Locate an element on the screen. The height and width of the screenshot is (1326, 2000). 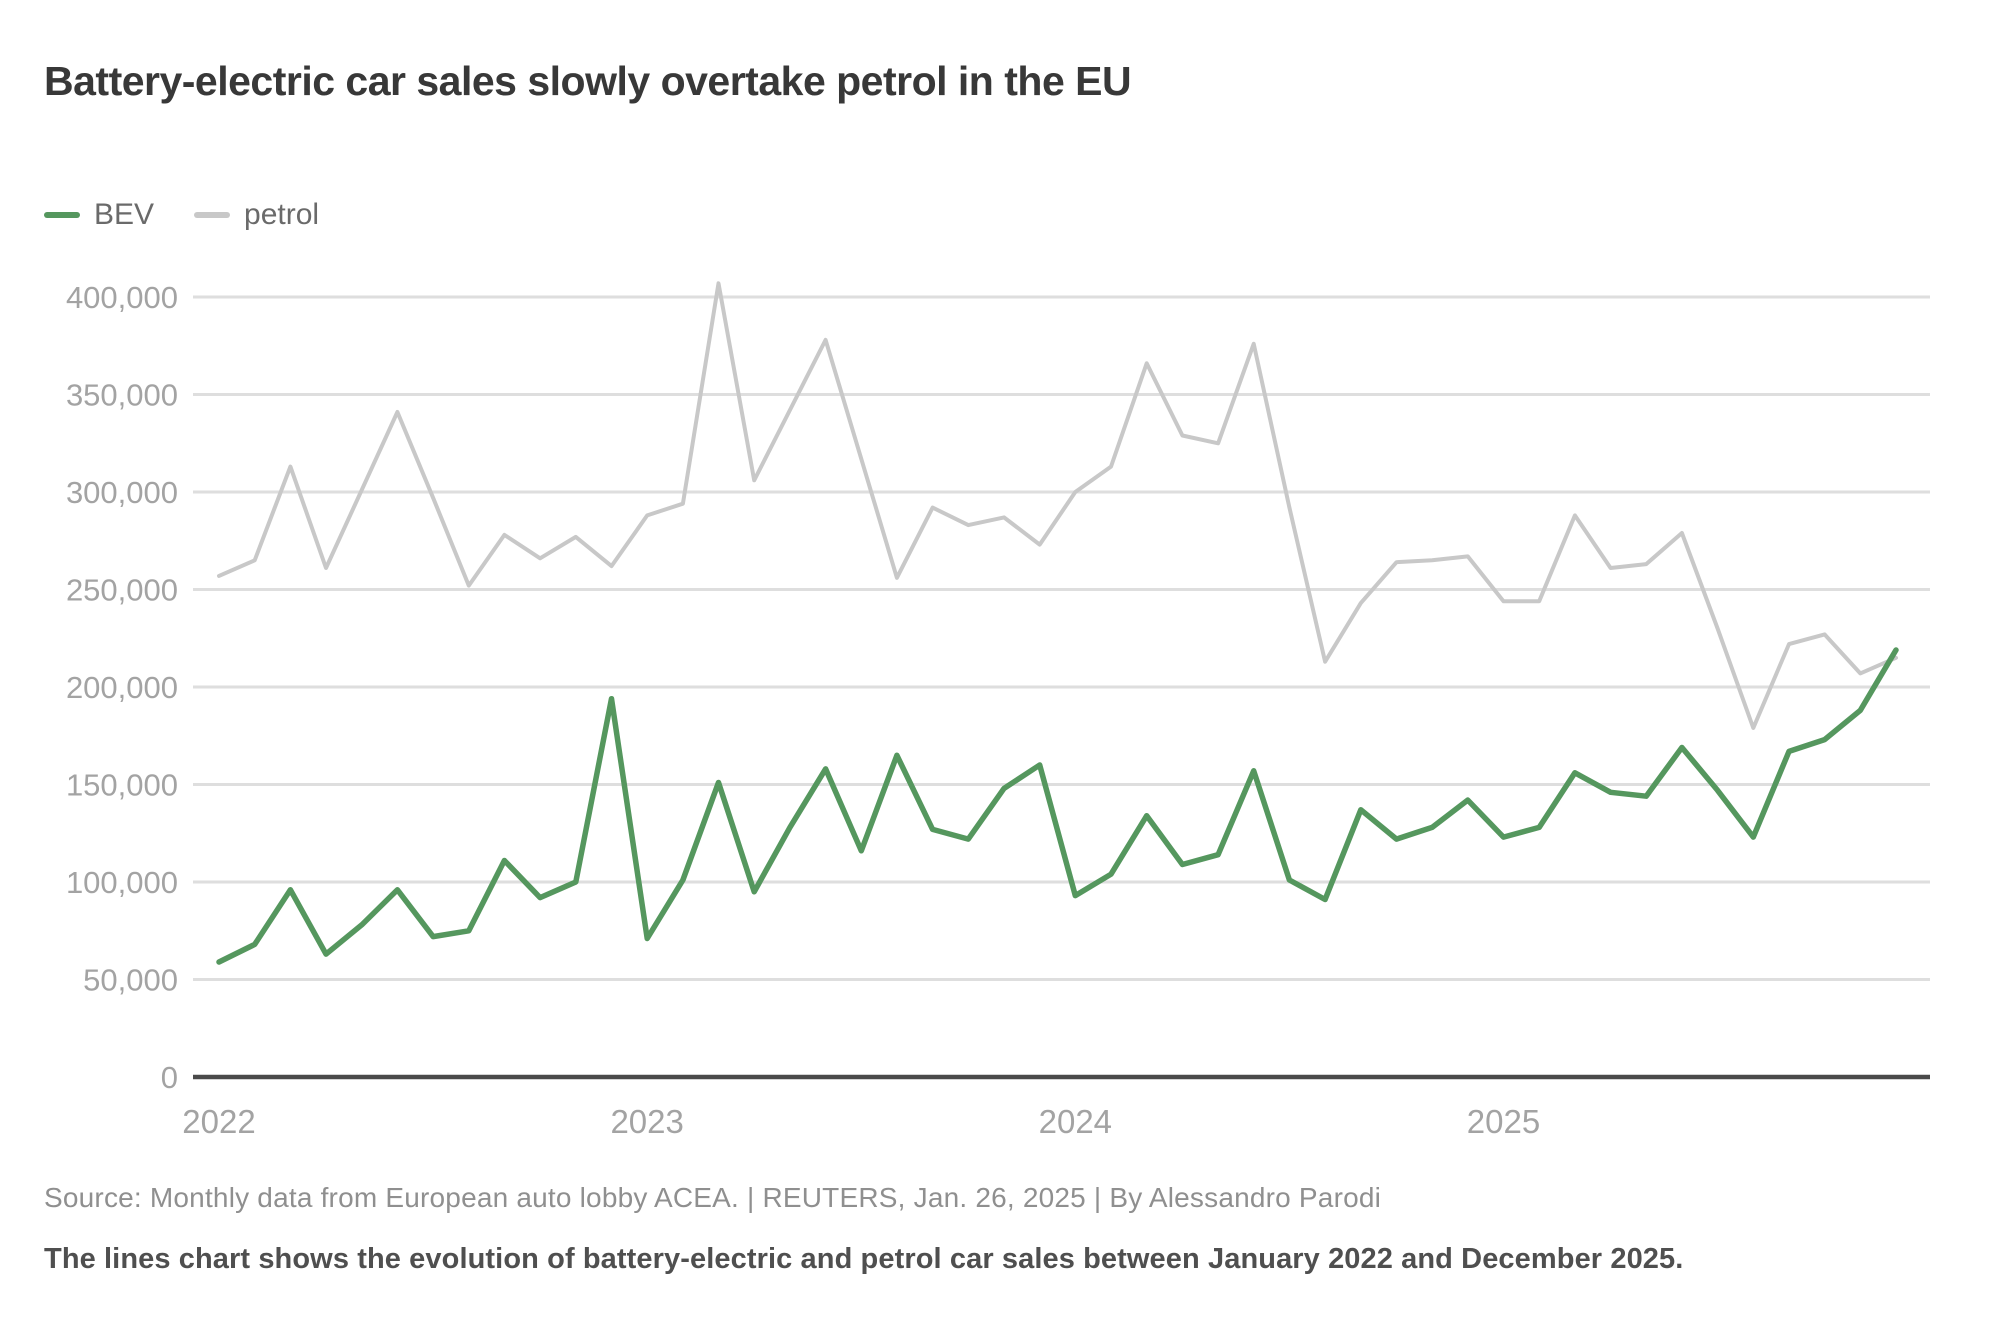
y-tick-50,000: 50,000 is located at coordinates (130, 980).